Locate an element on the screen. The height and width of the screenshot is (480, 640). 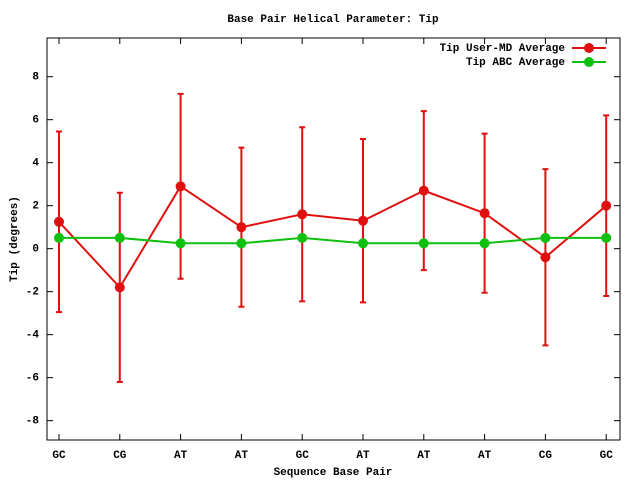
x-axis-label: Sequence Base Pair is located at coordinates (333, 473).